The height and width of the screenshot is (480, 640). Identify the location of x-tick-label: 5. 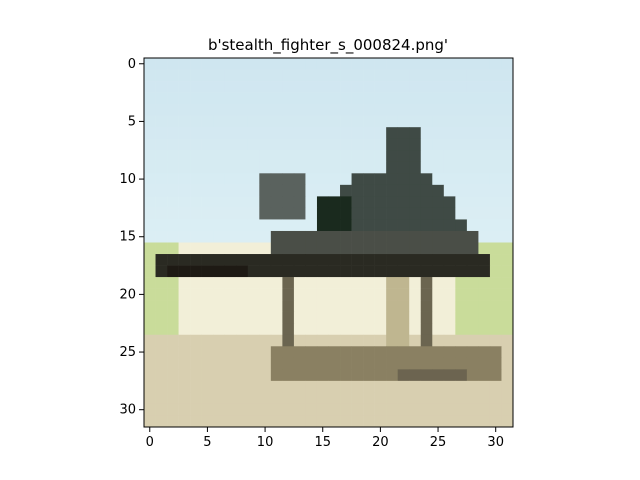
(207, 442).